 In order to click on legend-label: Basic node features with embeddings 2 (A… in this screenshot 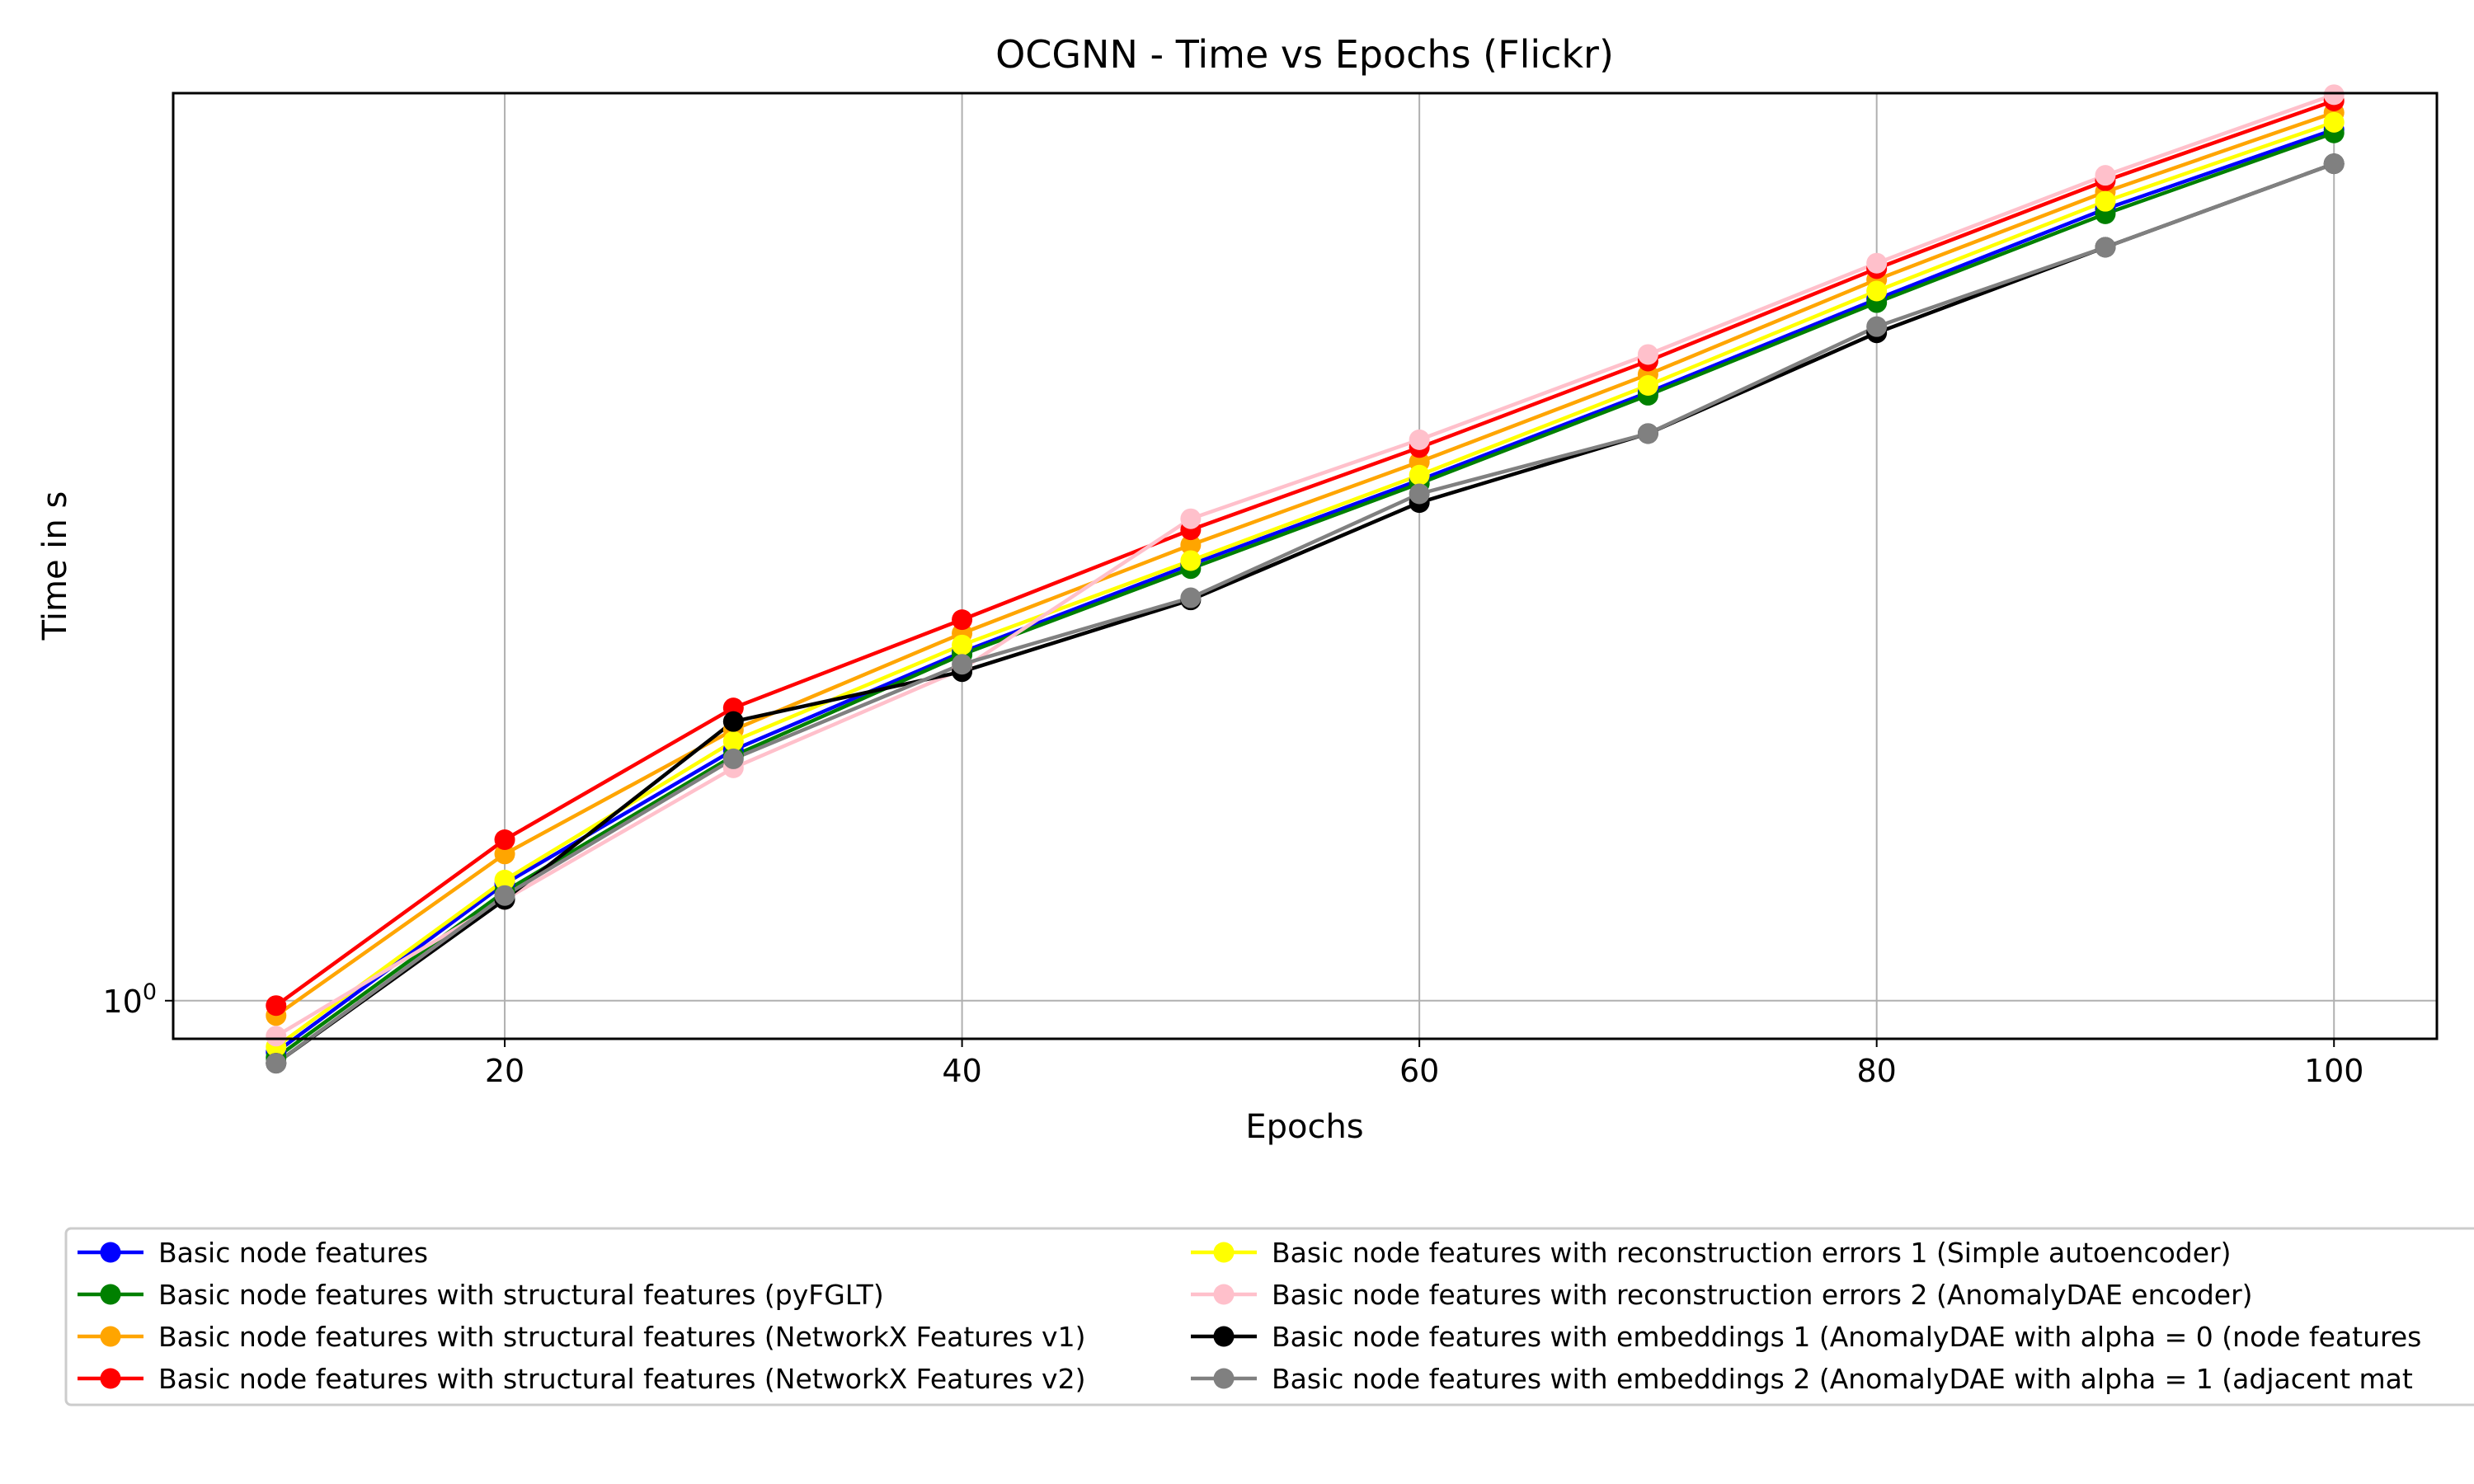, I will do `click(1842, 1379)`.